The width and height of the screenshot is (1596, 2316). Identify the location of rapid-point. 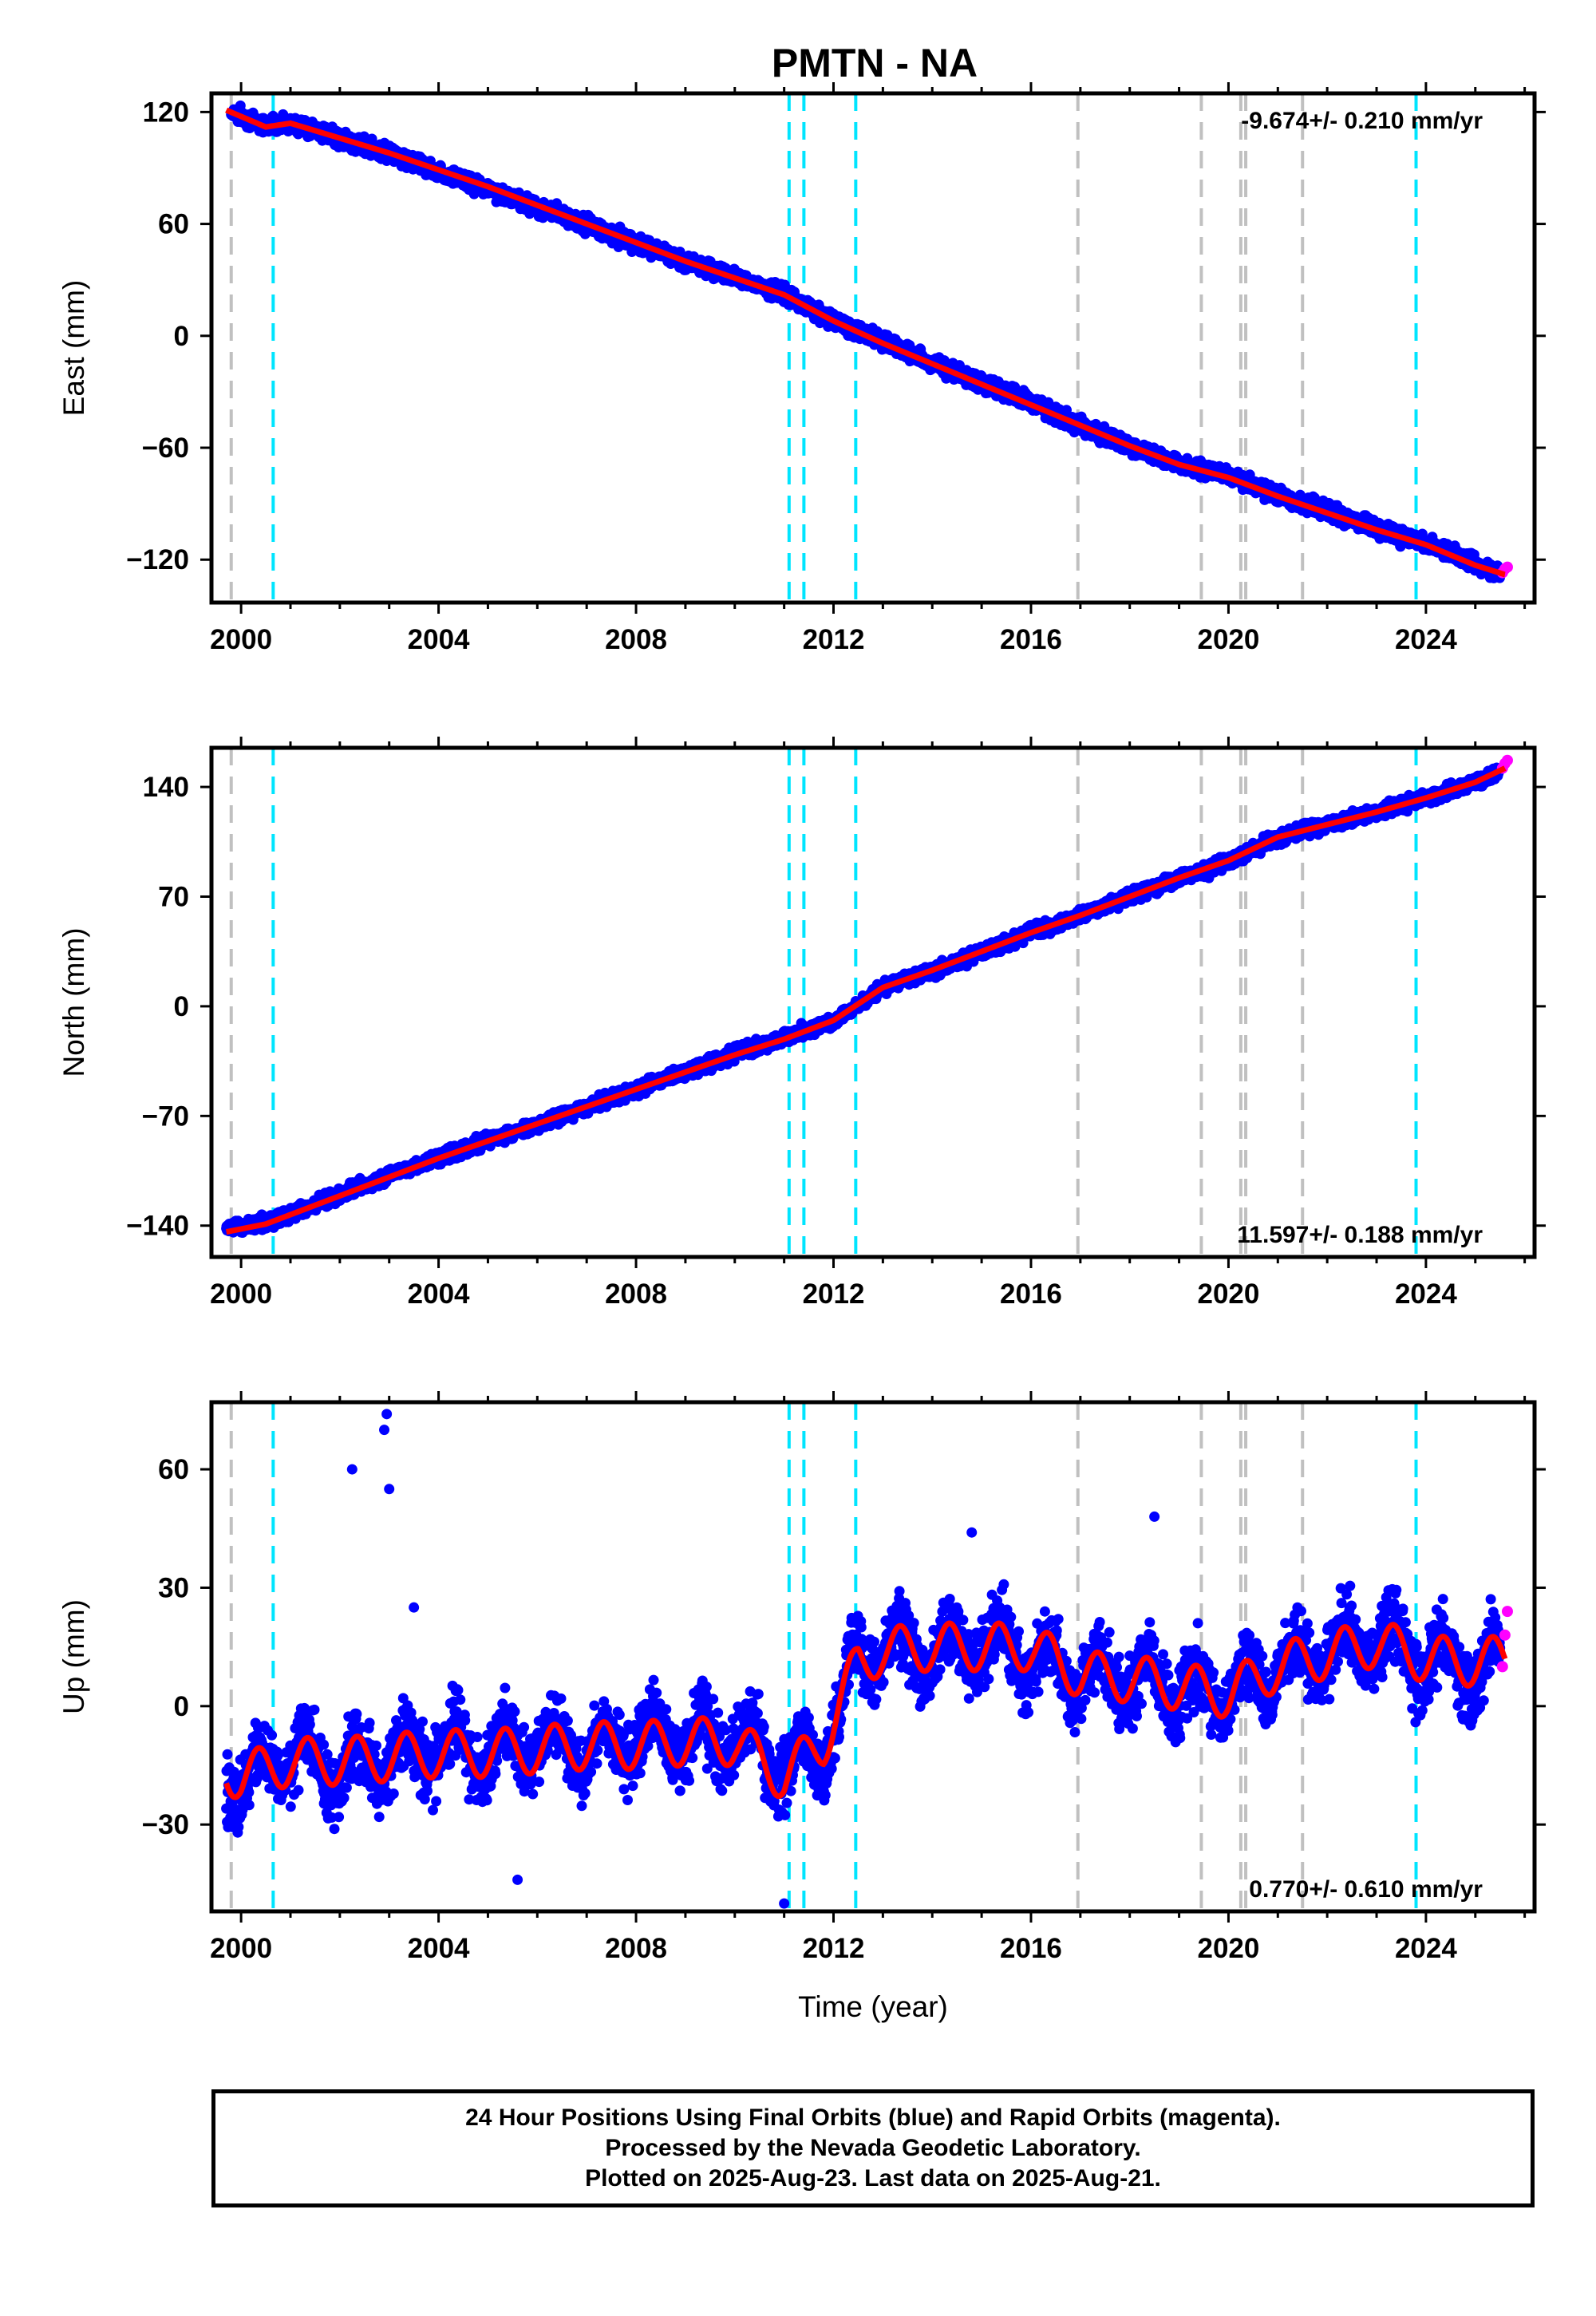
(1507, 567).